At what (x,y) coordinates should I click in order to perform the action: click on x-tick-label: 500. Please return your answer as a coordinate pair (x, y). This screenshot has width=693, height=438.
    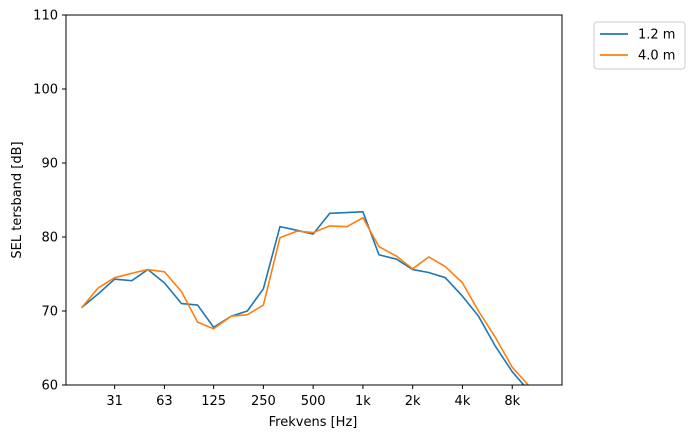
    Looking at the image, I should click on (313, 401).